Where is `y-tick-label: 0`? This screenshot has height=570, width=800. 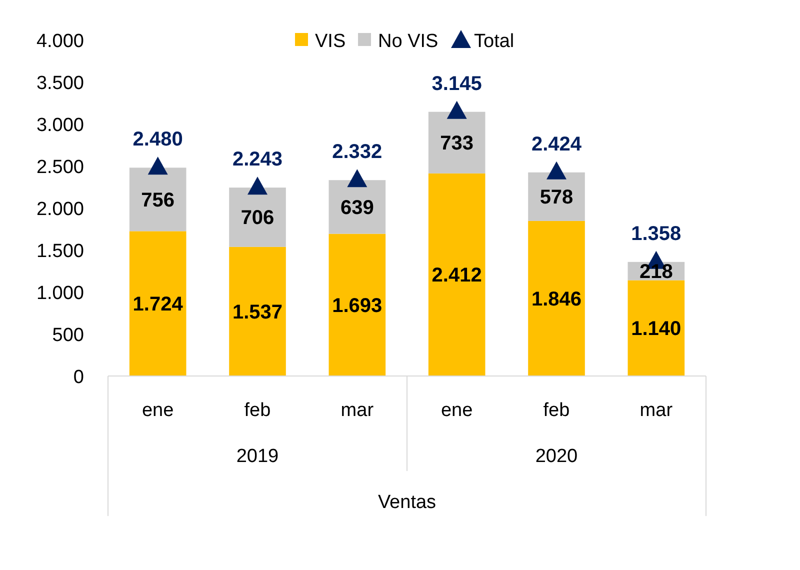 y-tick-label: 0 is located at coordinates (78, 377).